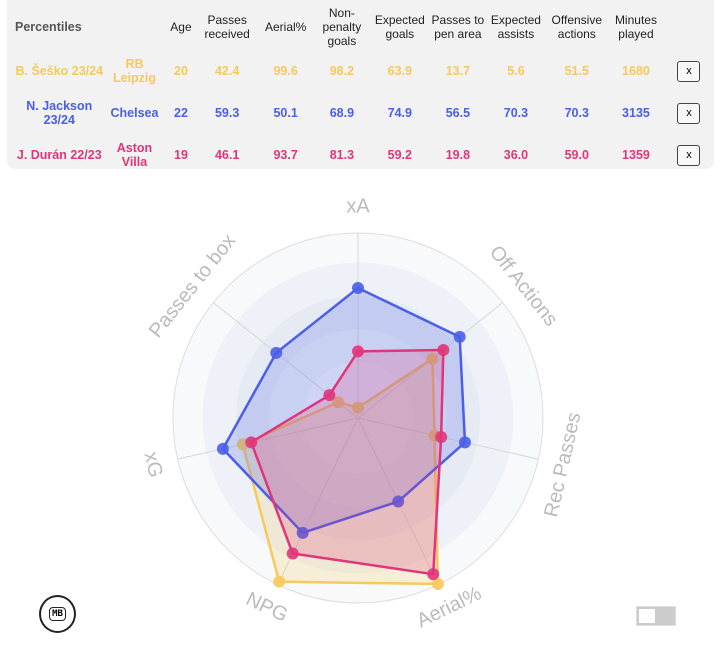 The image size is (720, 653). What do you see at coordinates (181, 113) in the screenshot?
I see `stat-value: 22` at bounding box center [181, 113].